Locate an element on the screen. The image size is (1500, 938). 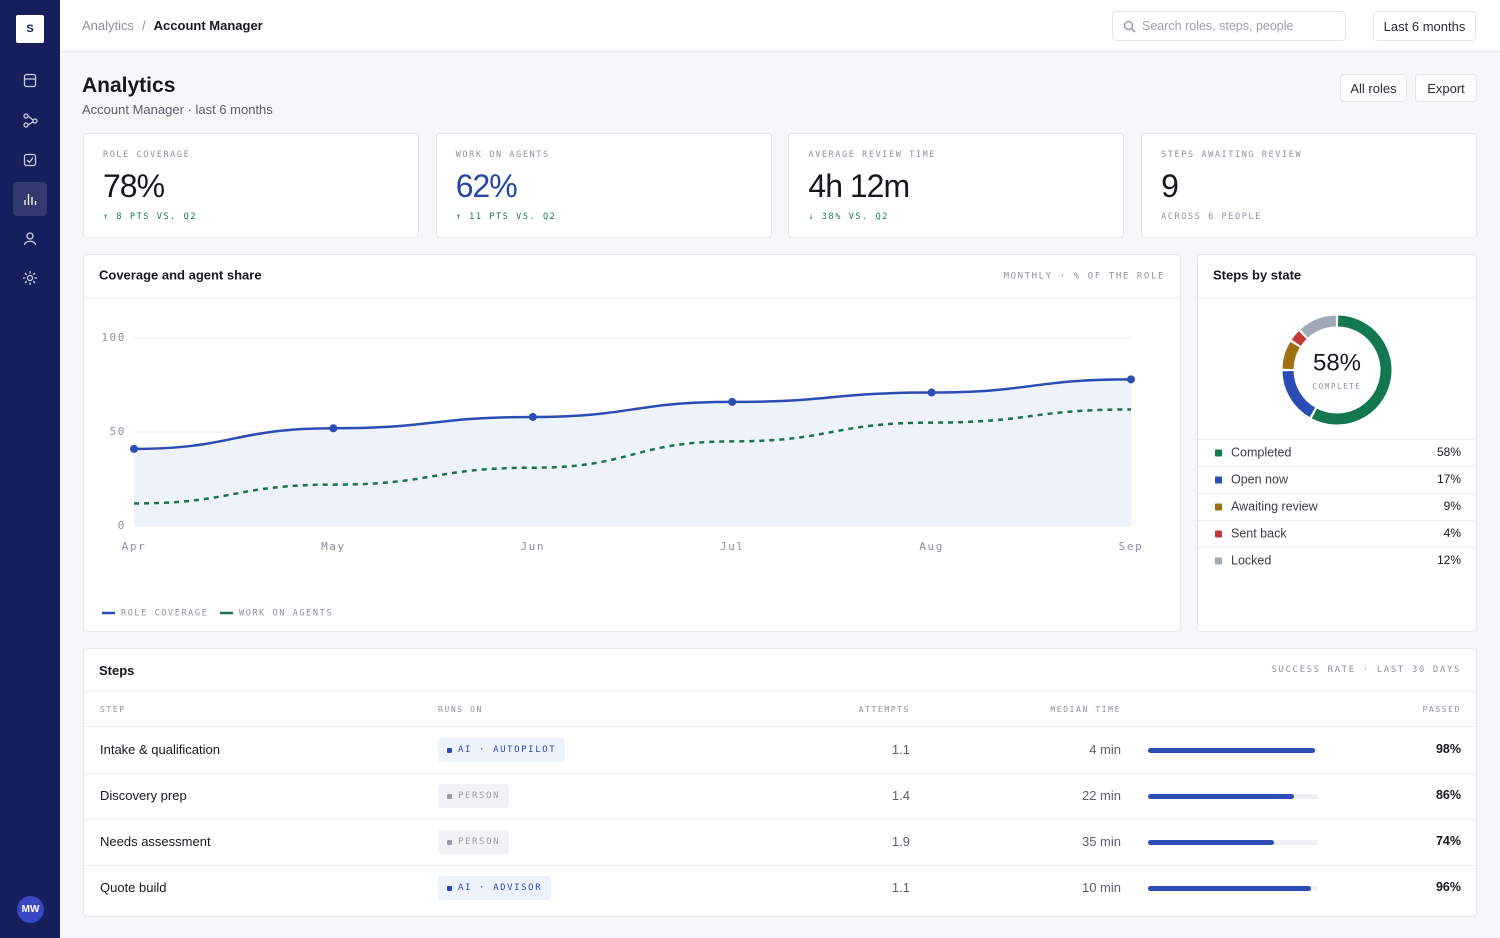
nav-active is located at coordinates (30, 199).